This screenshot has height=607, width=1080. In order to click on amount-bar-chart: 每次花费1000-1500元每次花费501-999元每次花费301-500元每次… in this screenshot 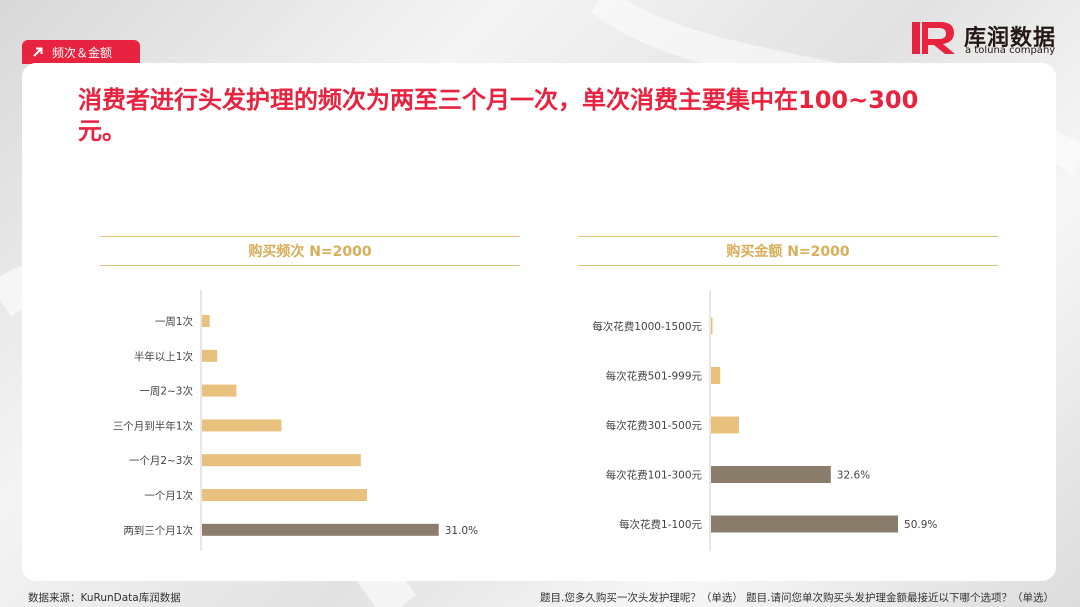, I will do `click(764, 420)`.